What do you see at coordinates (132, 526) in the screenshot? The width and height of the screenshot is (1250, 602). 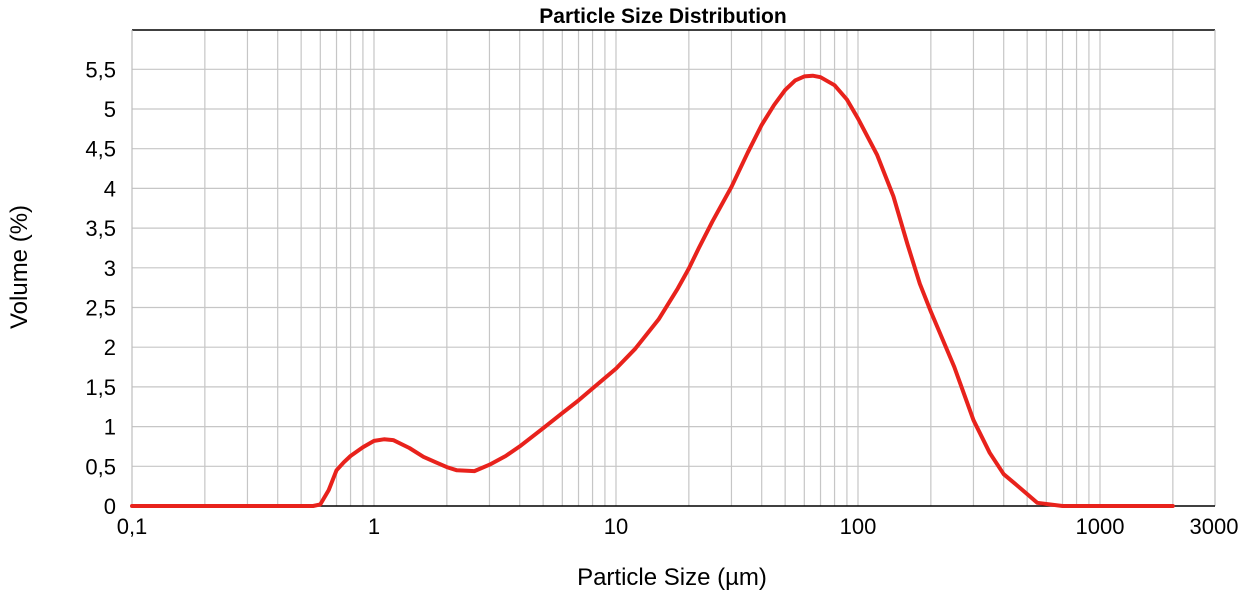 I see `x-tick-label: 0,1` at bounding box center [132, 526].